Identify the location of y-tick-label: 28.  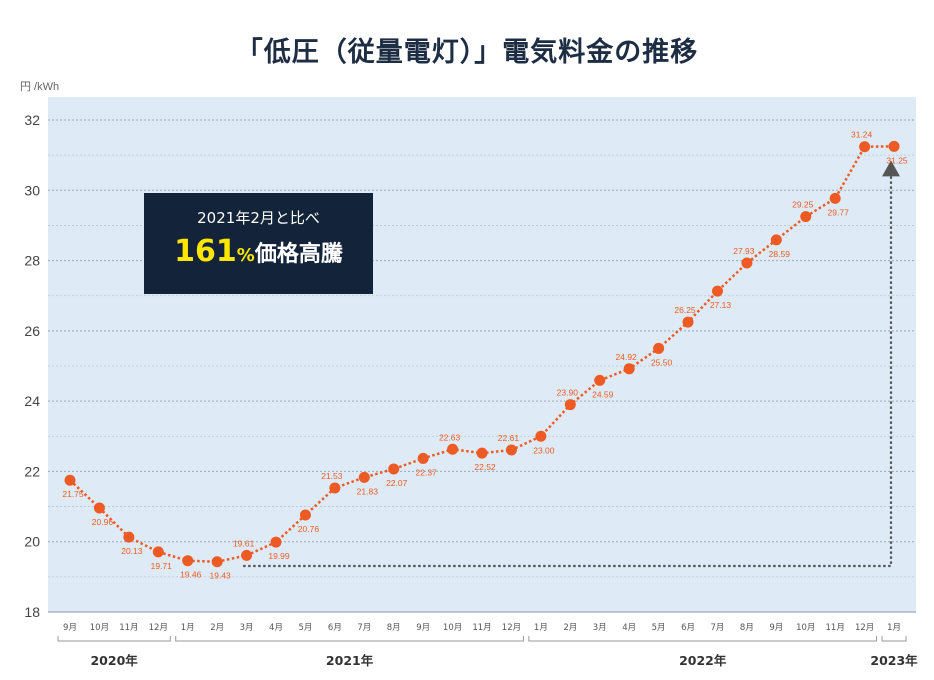
(32, 261).